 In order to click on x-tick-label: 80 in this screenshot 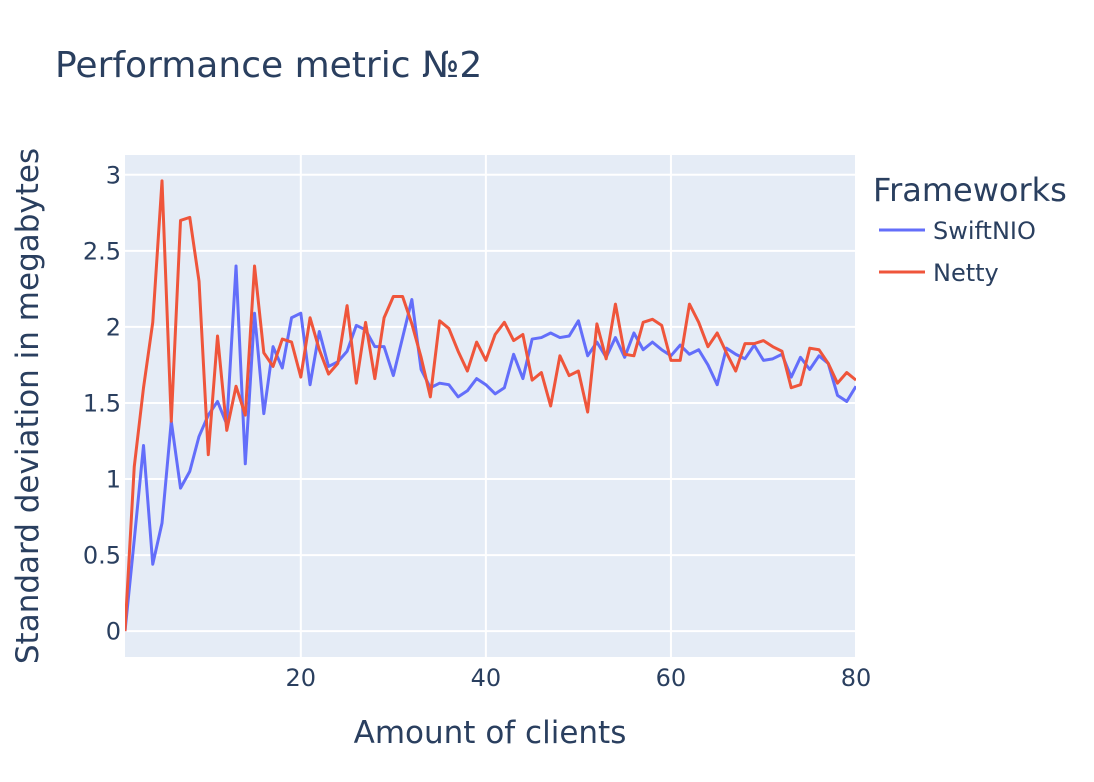, I will do `click(856, 678)`.